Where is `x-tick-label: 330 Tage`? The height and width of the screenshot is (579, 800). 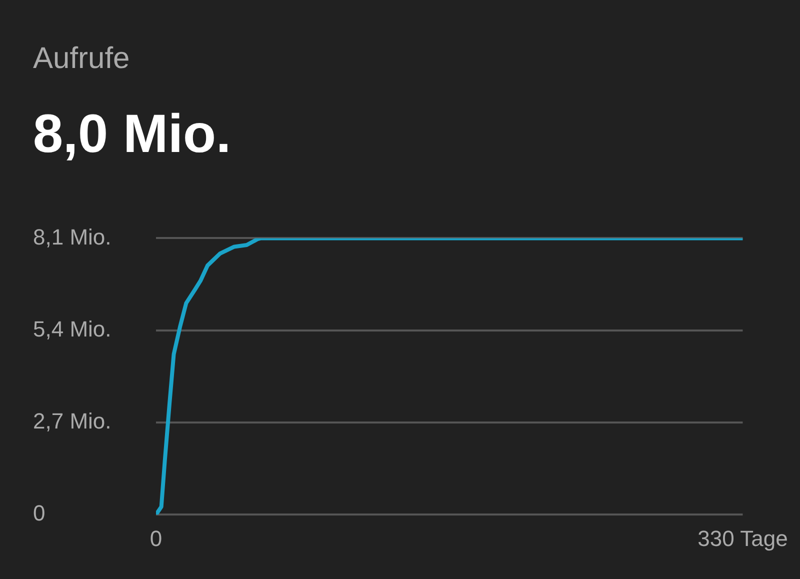
x-tick-label: 330 Tage is located at coordinates (743, 538).